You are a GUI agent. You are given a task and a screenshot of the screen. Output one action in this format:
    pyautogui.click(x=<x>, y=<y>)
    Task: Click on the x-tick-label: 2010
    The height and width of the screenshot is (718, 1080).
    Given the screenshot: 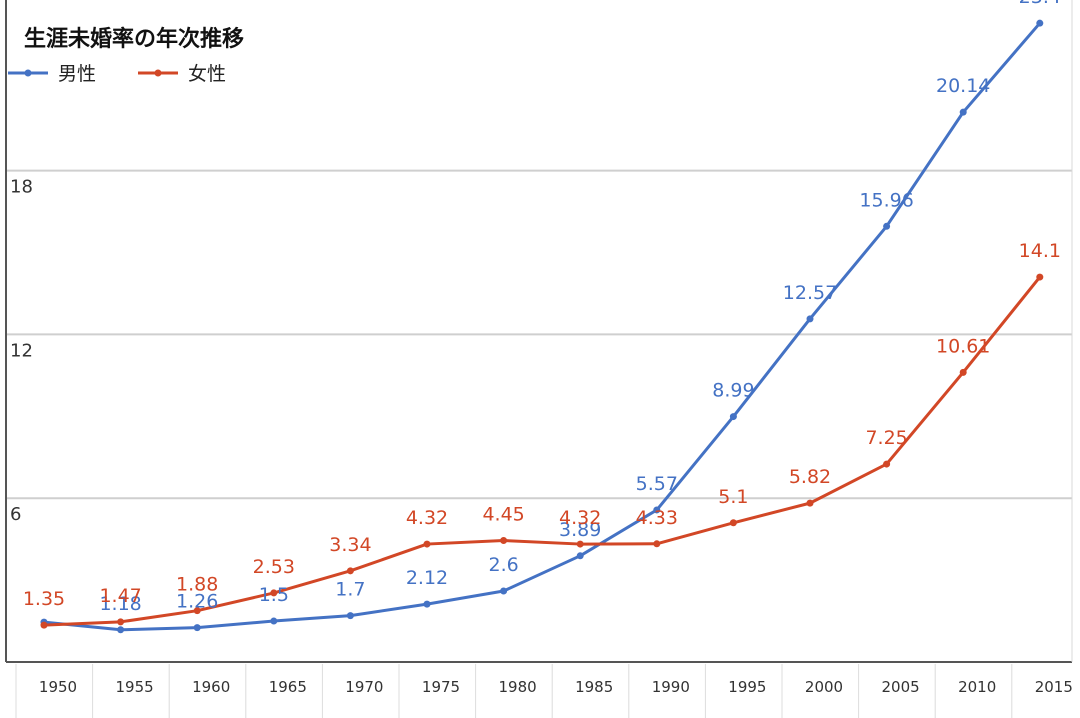 What is the action you would take?
    pyautogui.click(x=977, y=687)
    